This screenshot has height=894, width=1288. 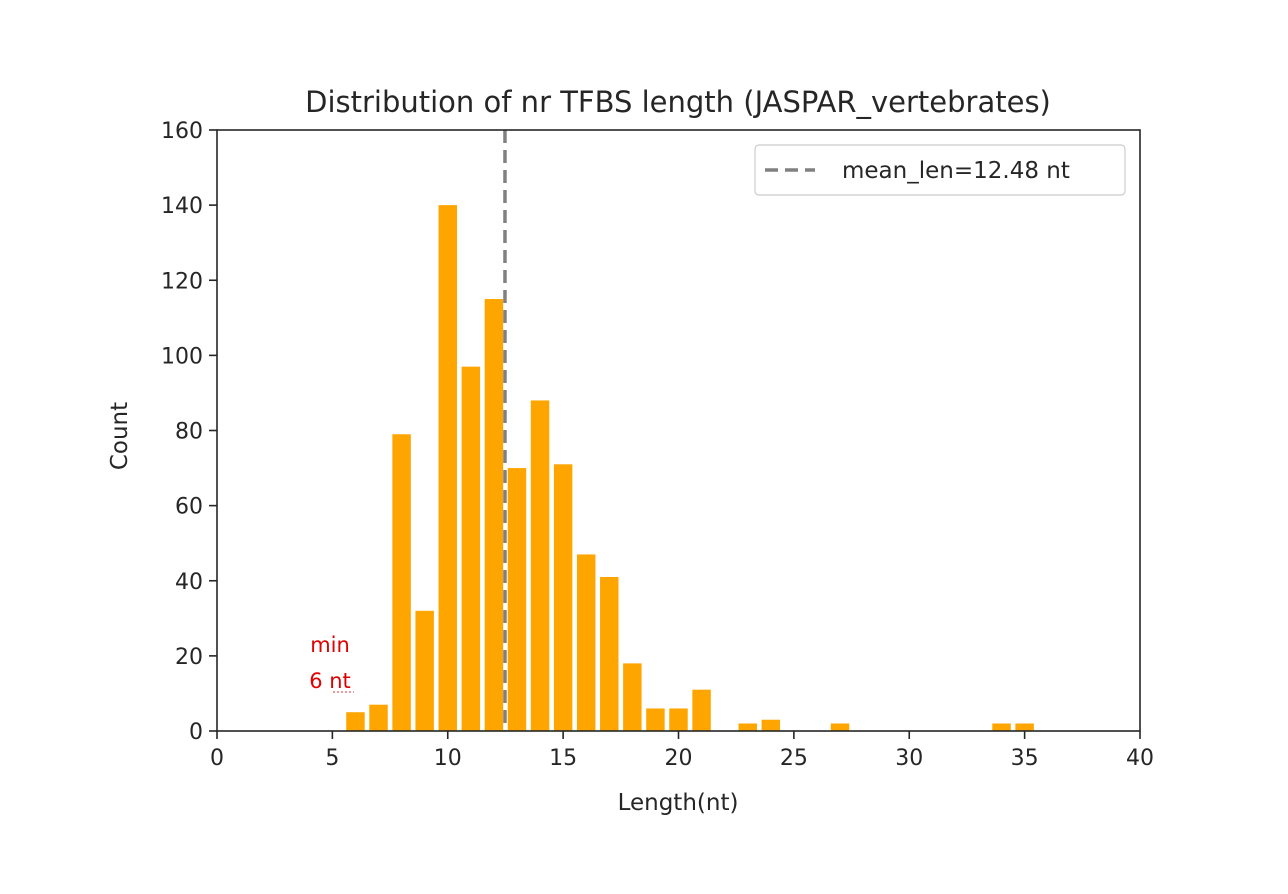 I want to click on x-tick-label: 35, so click(x=1025, y=758).